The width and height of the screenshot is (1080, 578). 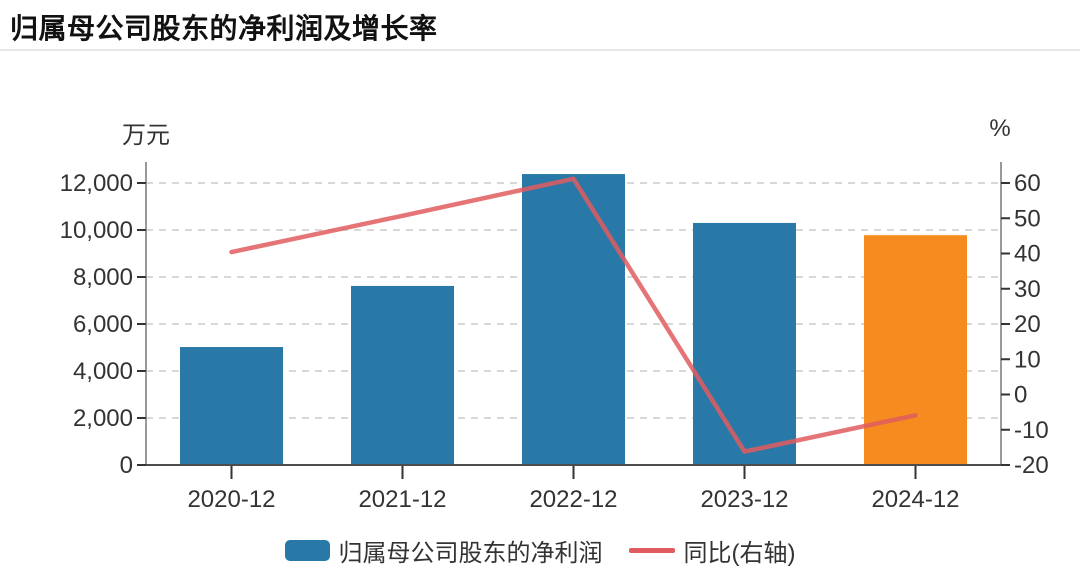 I want to click on title-divider, so click(x=540, y=50).